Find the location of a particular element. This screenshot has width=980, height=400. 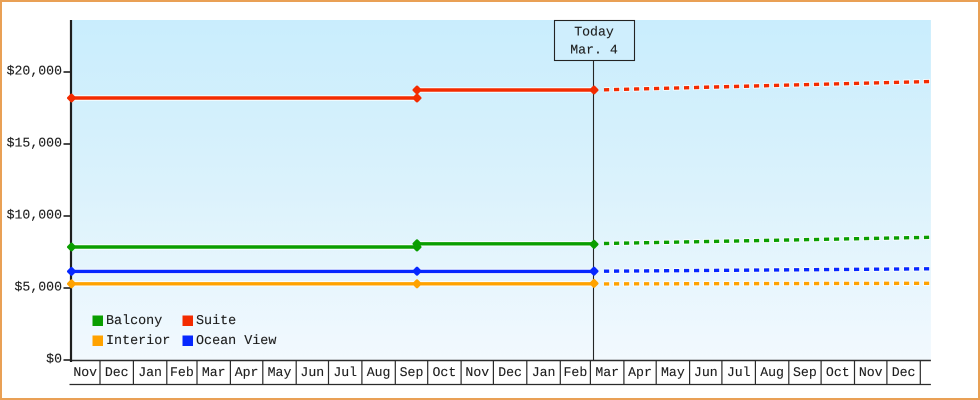

svg-text: $15,000 is located at coordinates (34, 143).